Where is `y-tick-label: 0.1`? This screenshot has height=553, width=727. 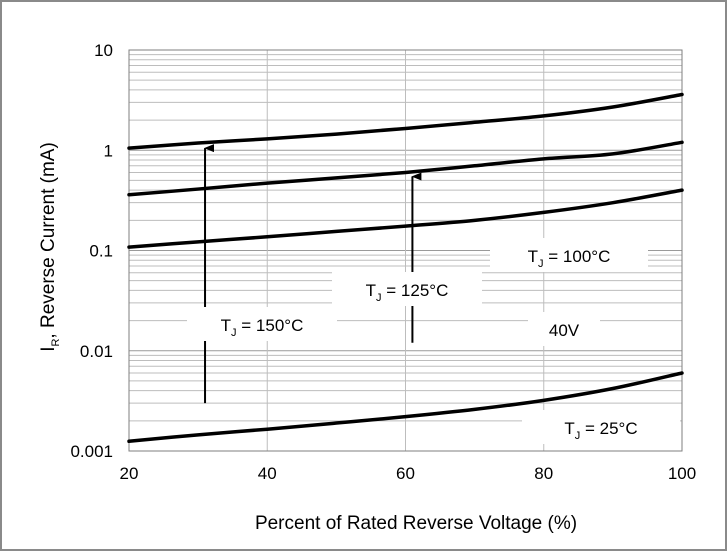
y-tick-label: 0.1 is located at coordinates (101, 251).